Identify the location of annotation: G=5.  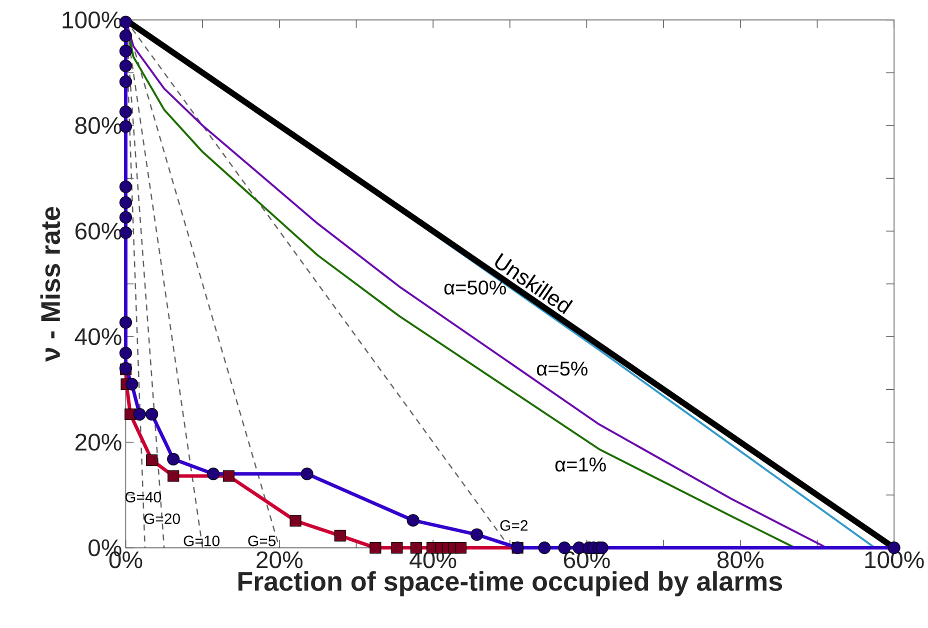
(262, 541).